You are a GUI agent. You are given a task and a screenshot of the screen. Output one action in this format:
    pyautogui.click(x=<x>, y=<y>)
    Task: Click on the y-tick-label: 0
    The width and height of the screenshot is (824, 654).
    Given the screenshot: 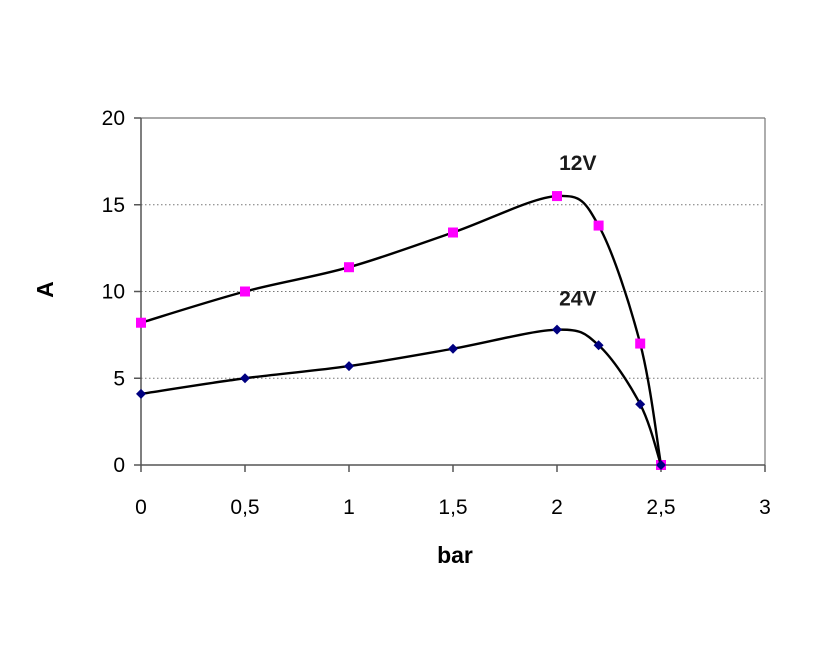 What is the action you would take?
    pyautogui.click(x=119, y=465)
    